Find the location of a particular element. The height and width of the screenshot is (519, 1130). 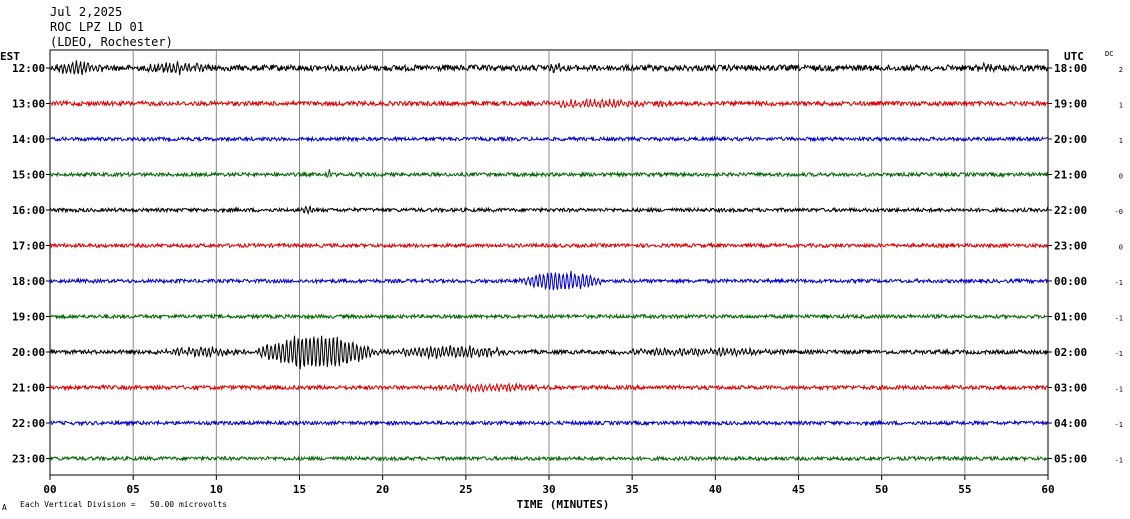

dc-value: 2 is located at coordinates (1121, 70).